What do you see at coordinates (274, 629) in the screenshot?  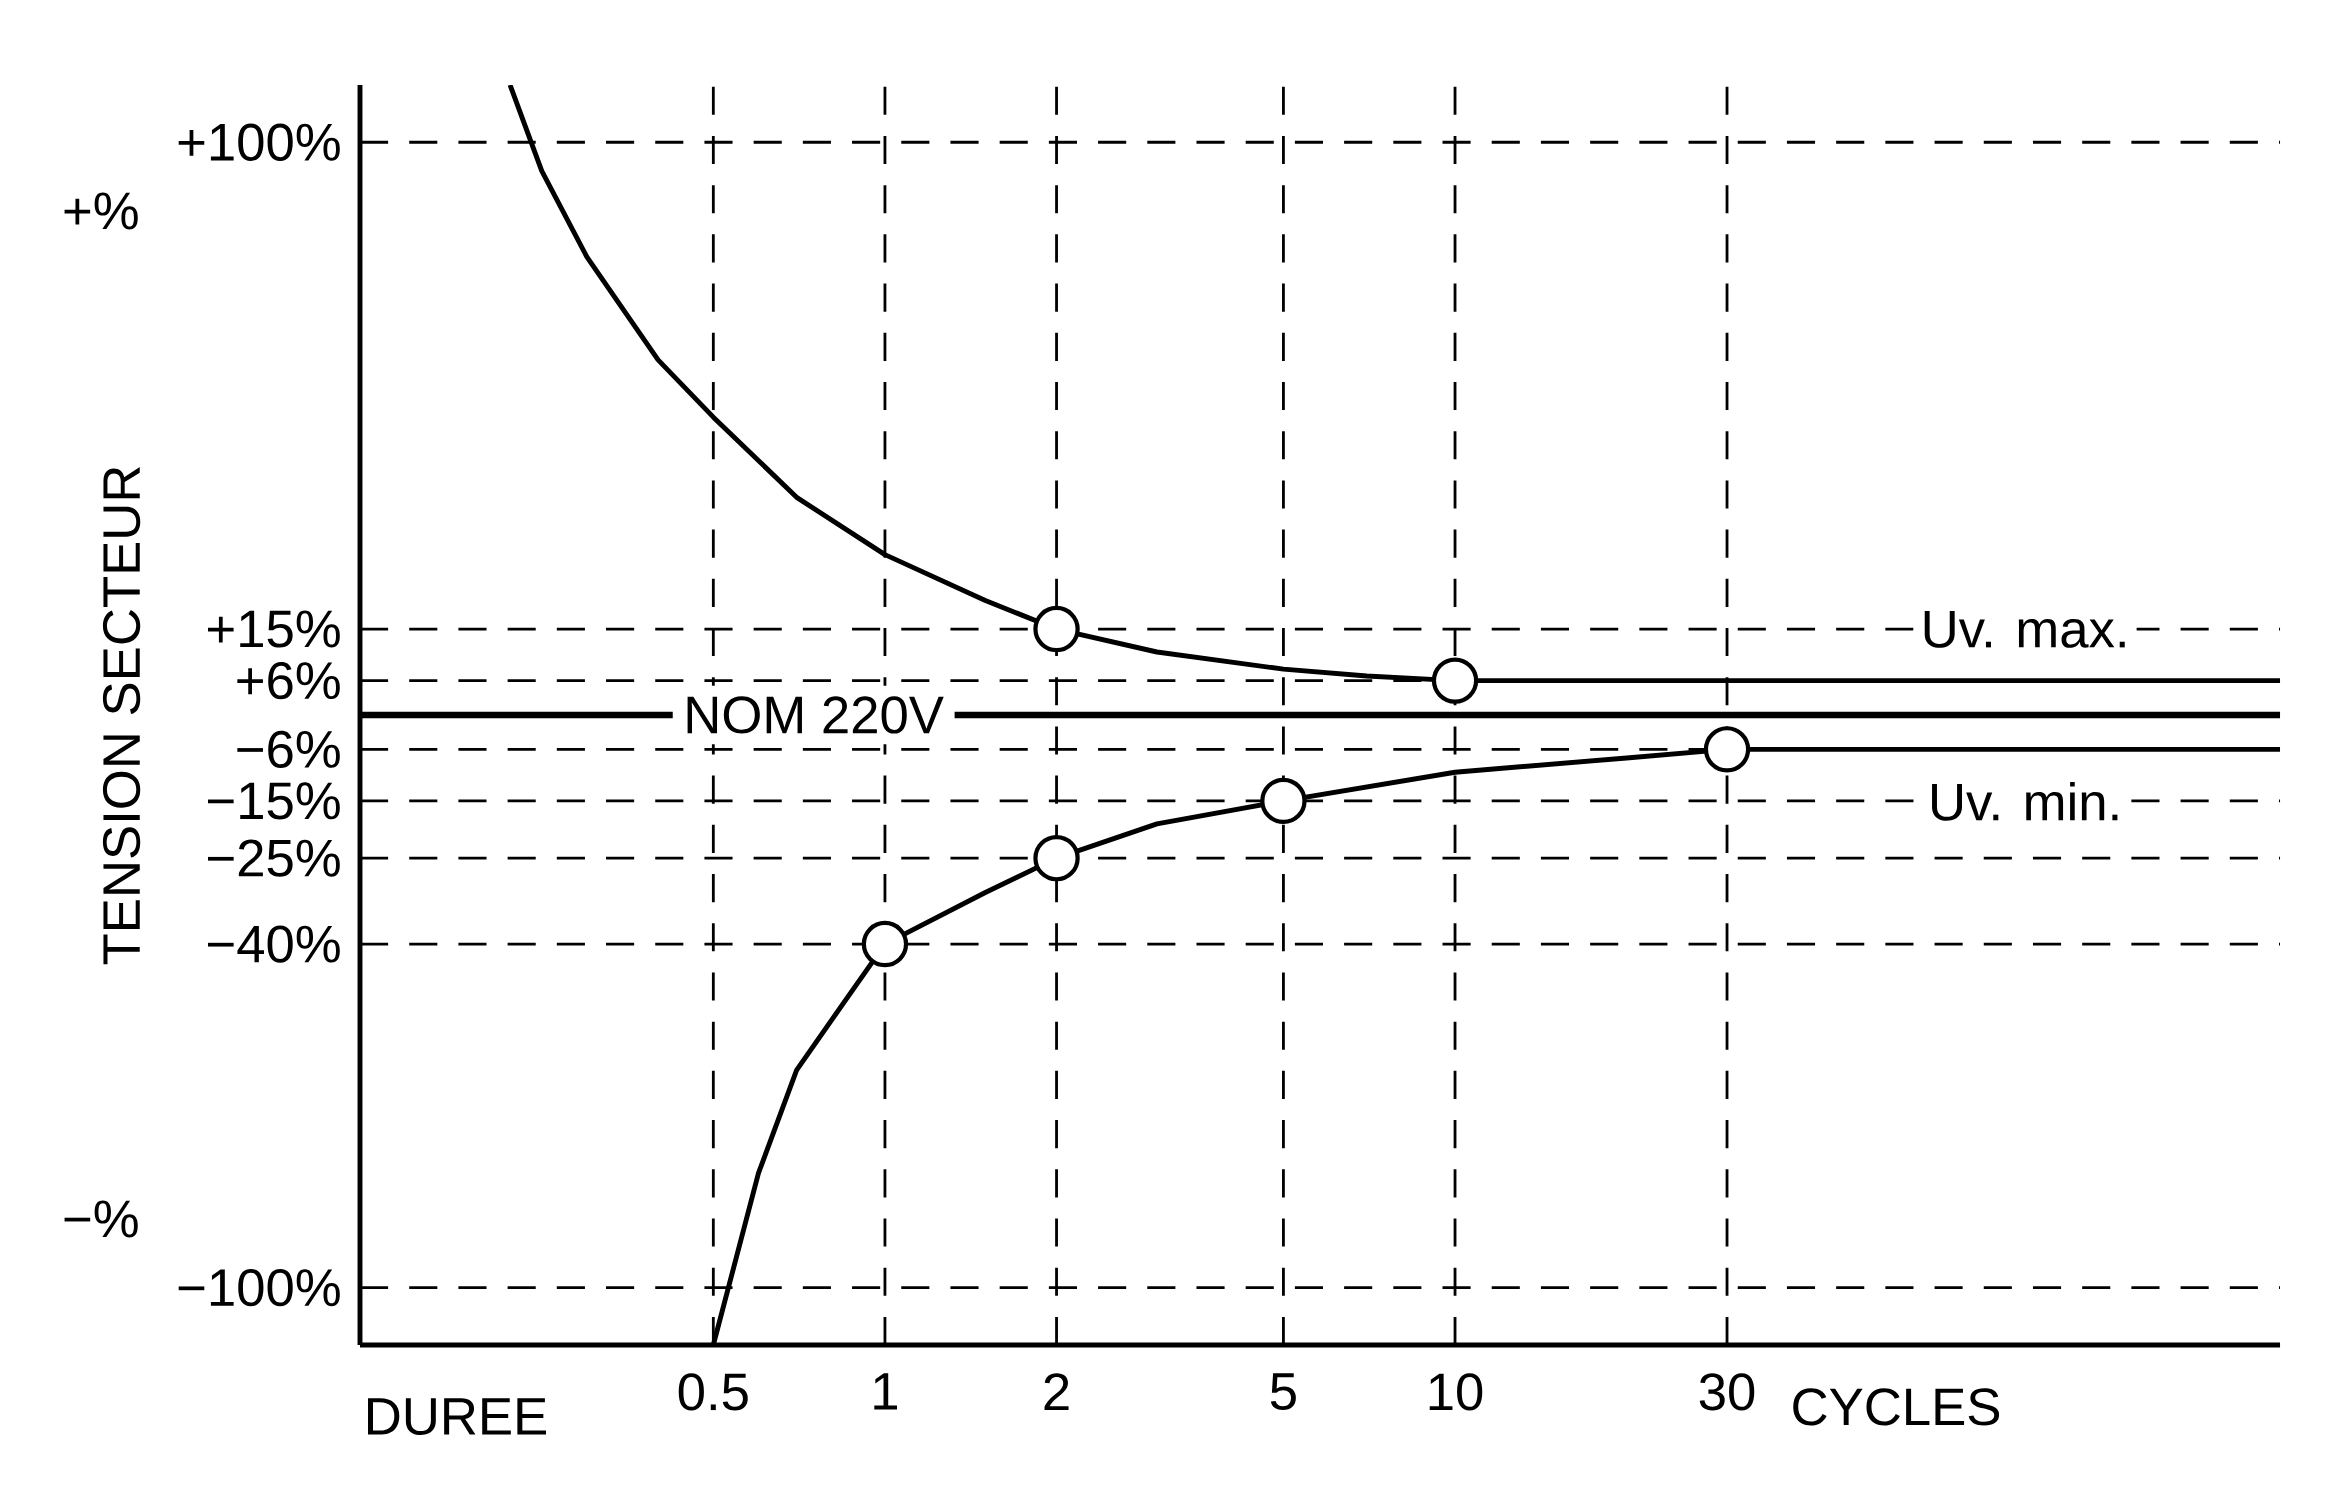 I see `y-tick-label: +15%` at bounding box center [274, 629].